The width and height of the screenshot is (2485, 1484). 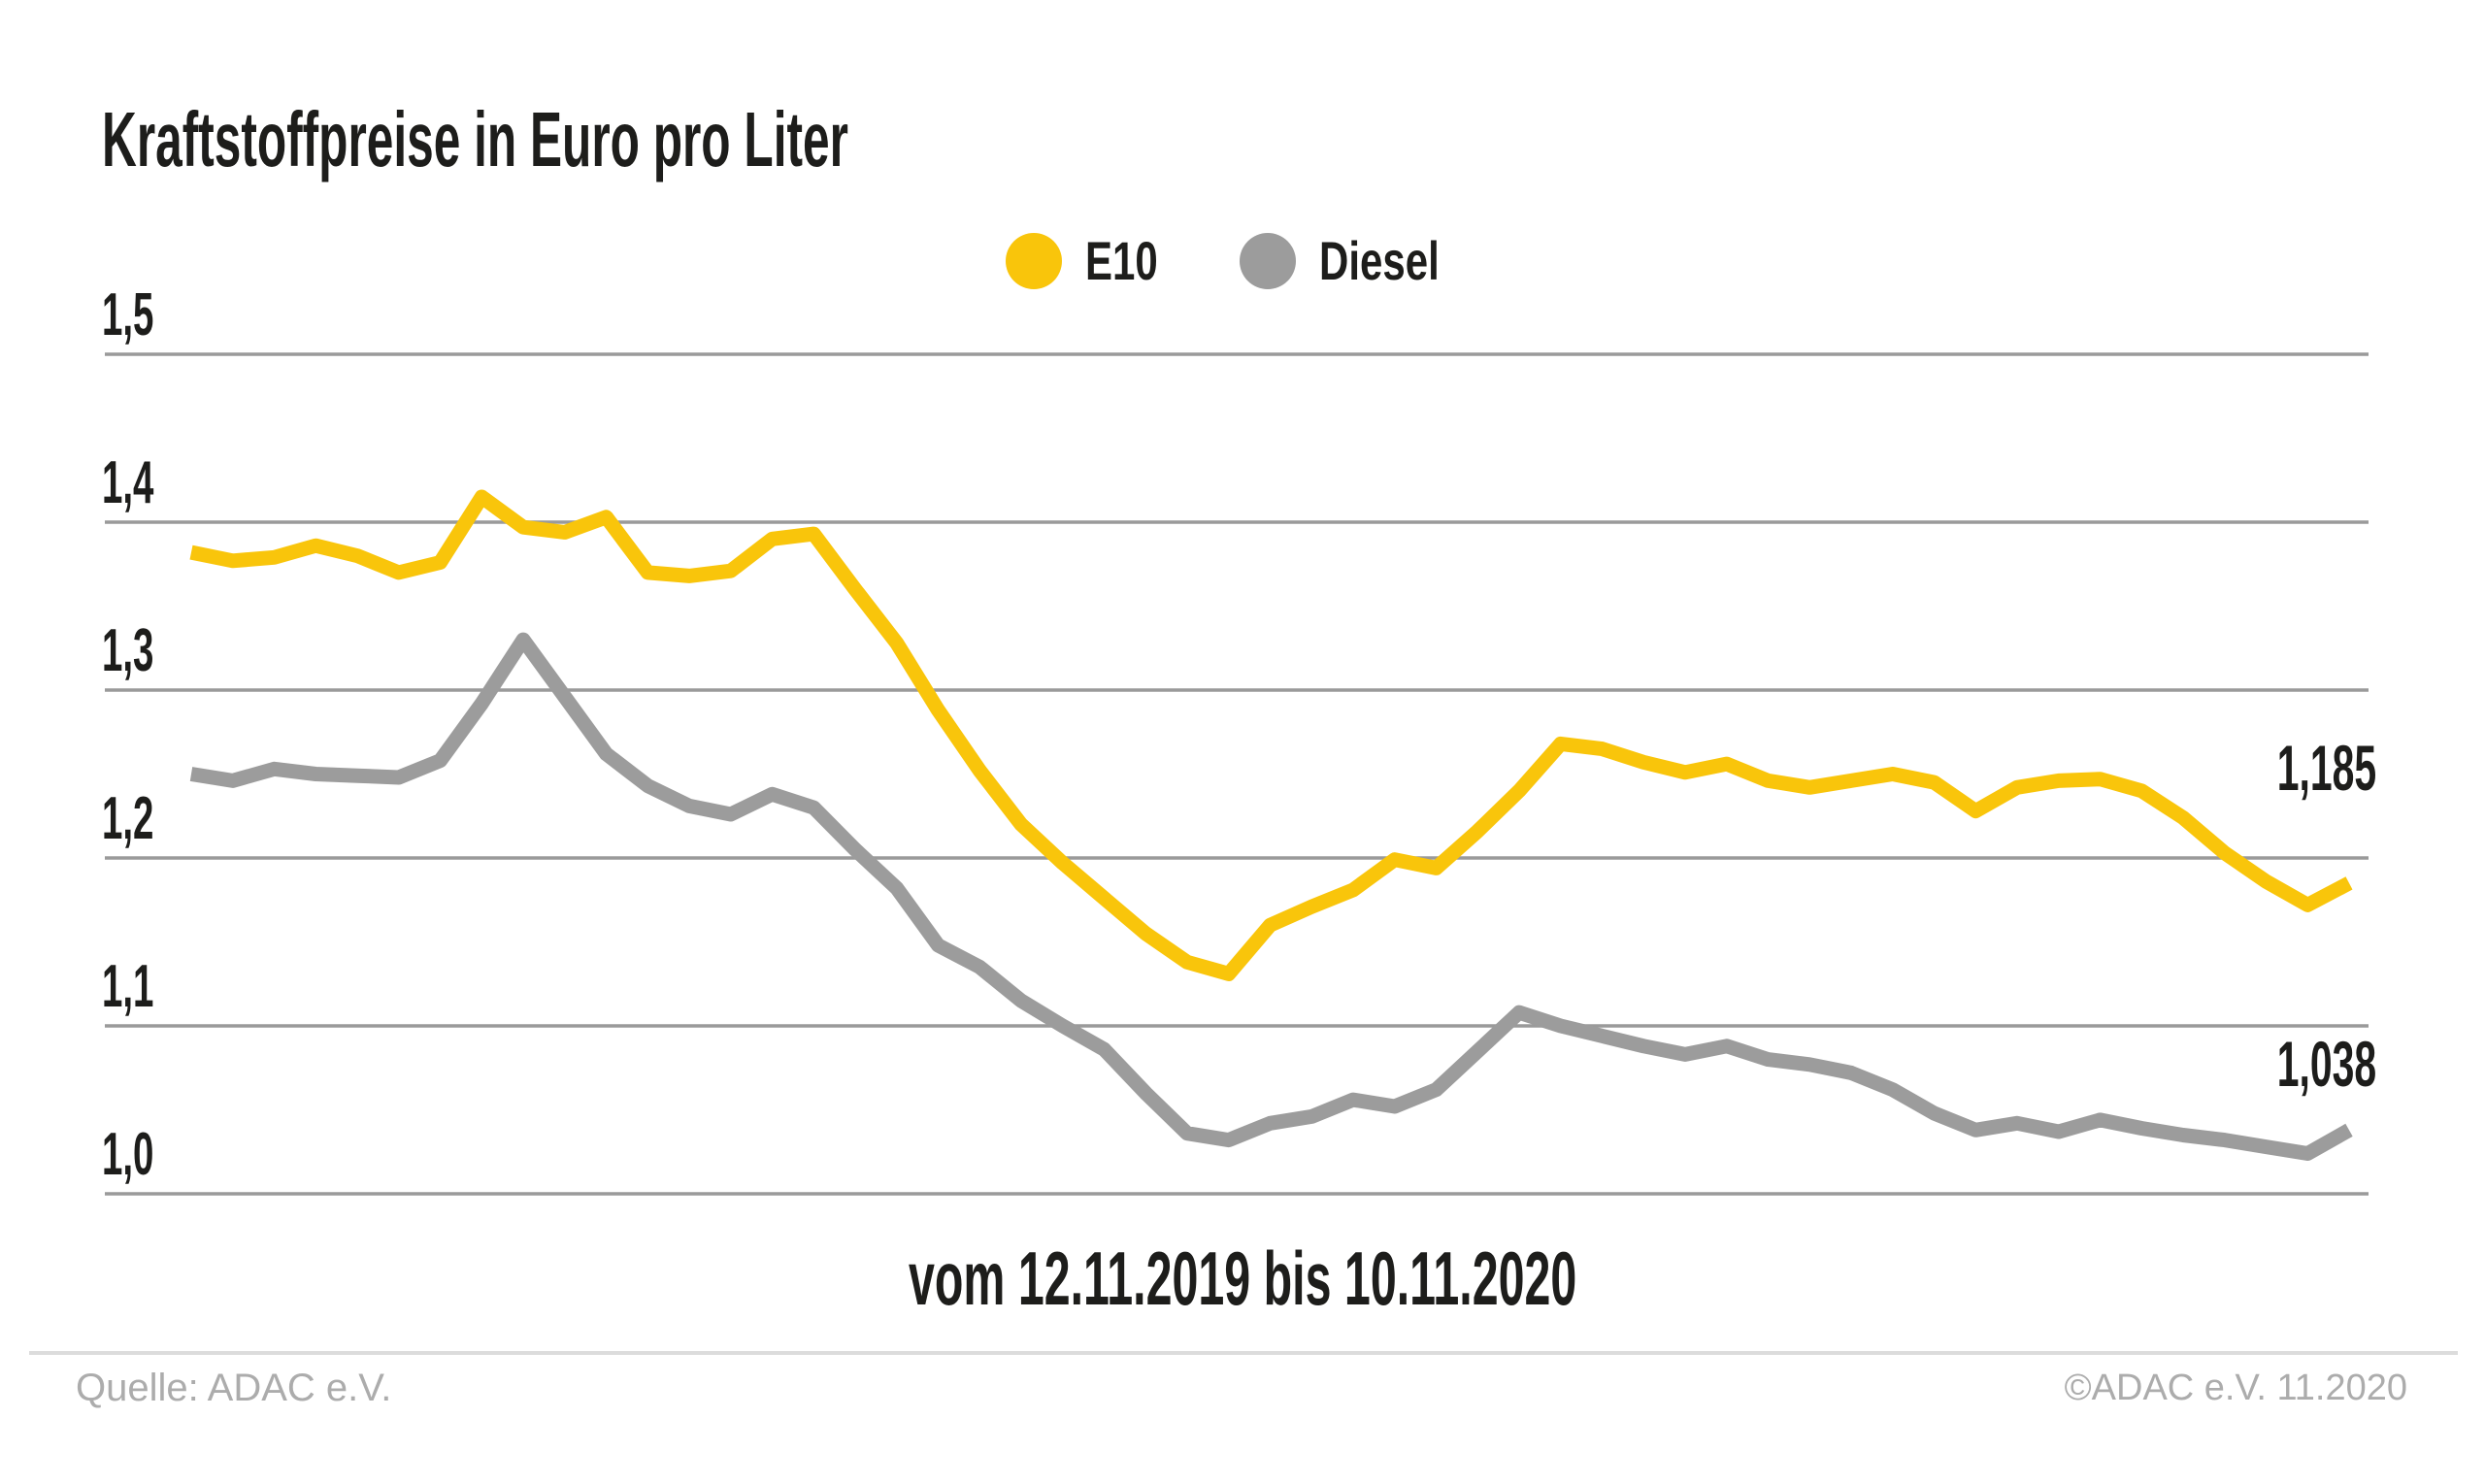 I want to click on page-title: Kraftstoffpreise in Euro pro Liter, so click(x=704, y=140).